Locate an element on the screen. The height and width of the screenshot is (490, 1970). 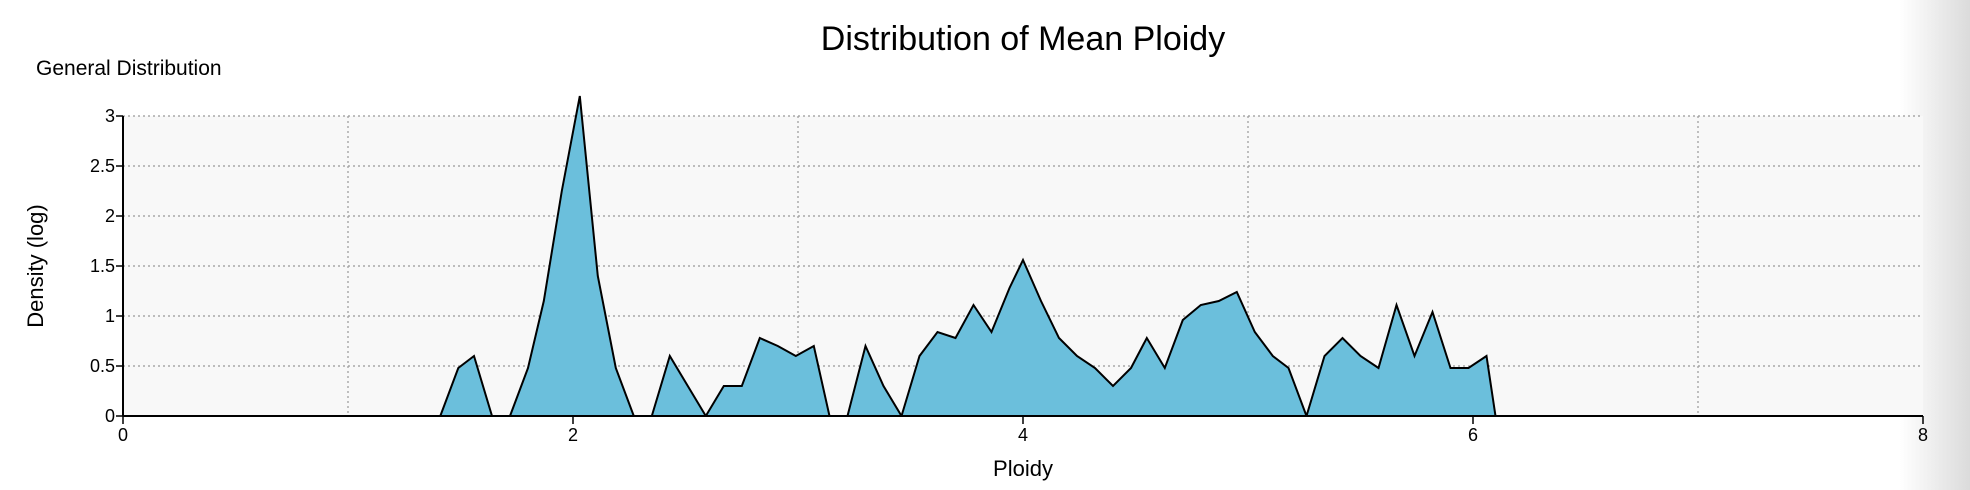
y-axis-title: Density (log) is located at coordinates (35, 265).